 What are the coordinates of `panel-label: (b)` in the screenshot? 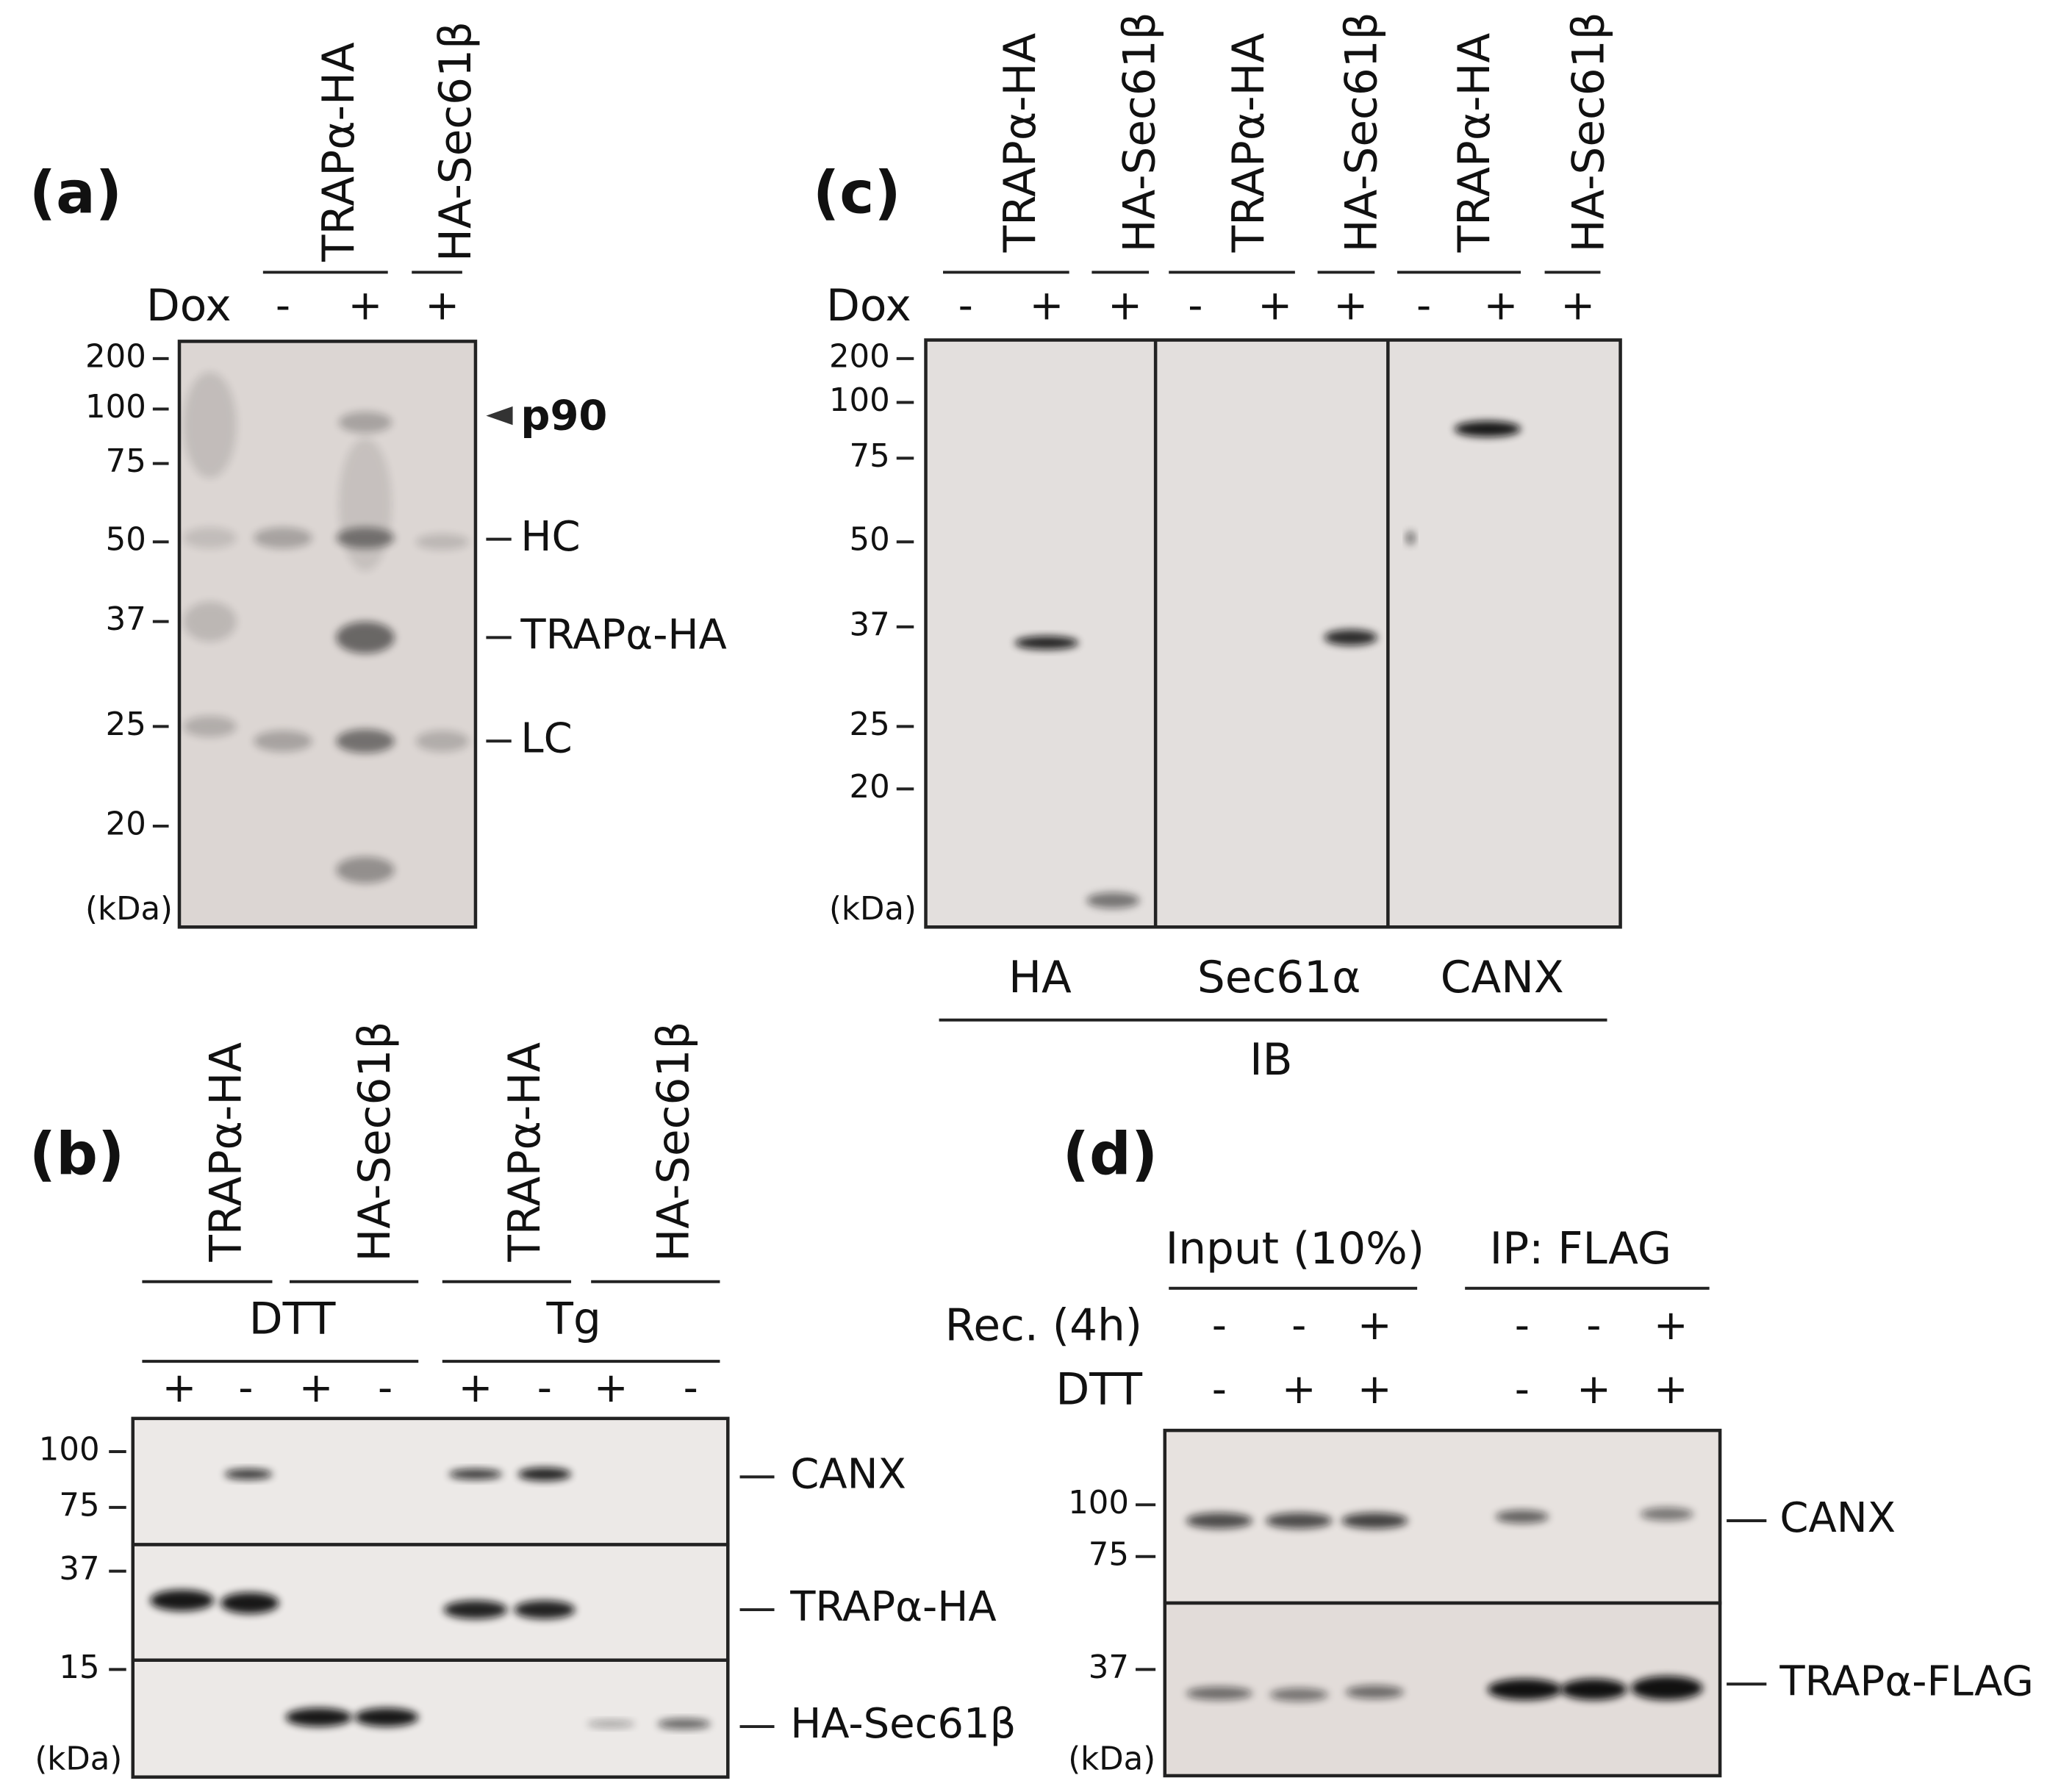 It's located at (77, 1154).